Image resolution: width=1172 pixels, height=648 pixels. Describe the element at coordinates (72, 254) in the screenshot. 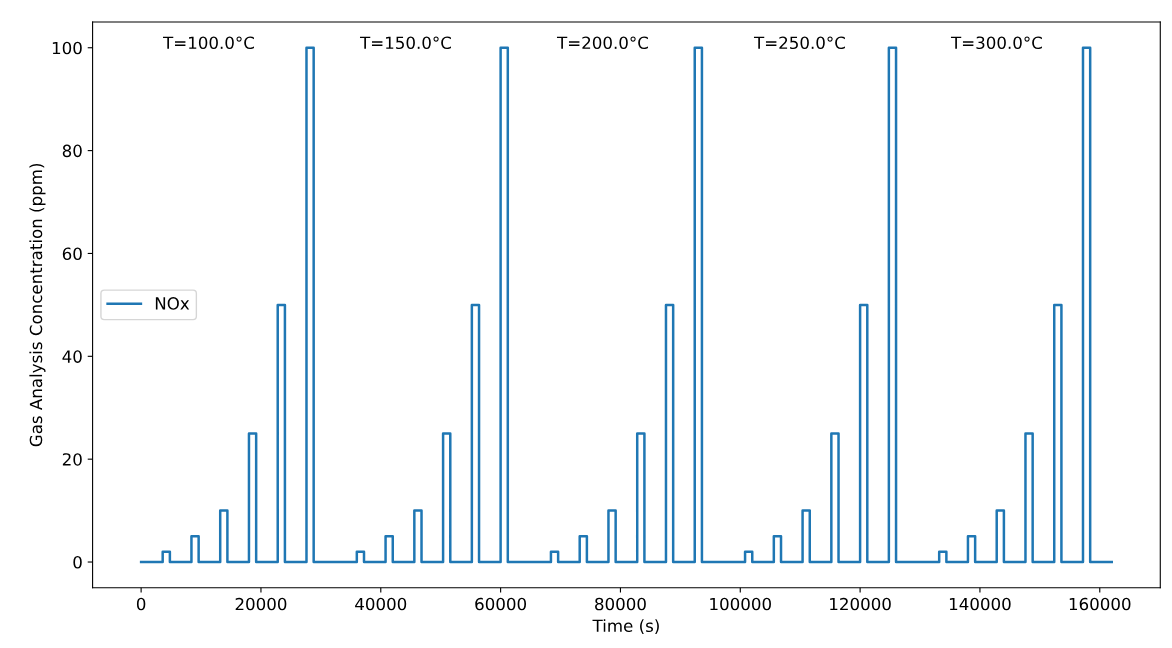

I see `y-tick-label: 60` at that location.